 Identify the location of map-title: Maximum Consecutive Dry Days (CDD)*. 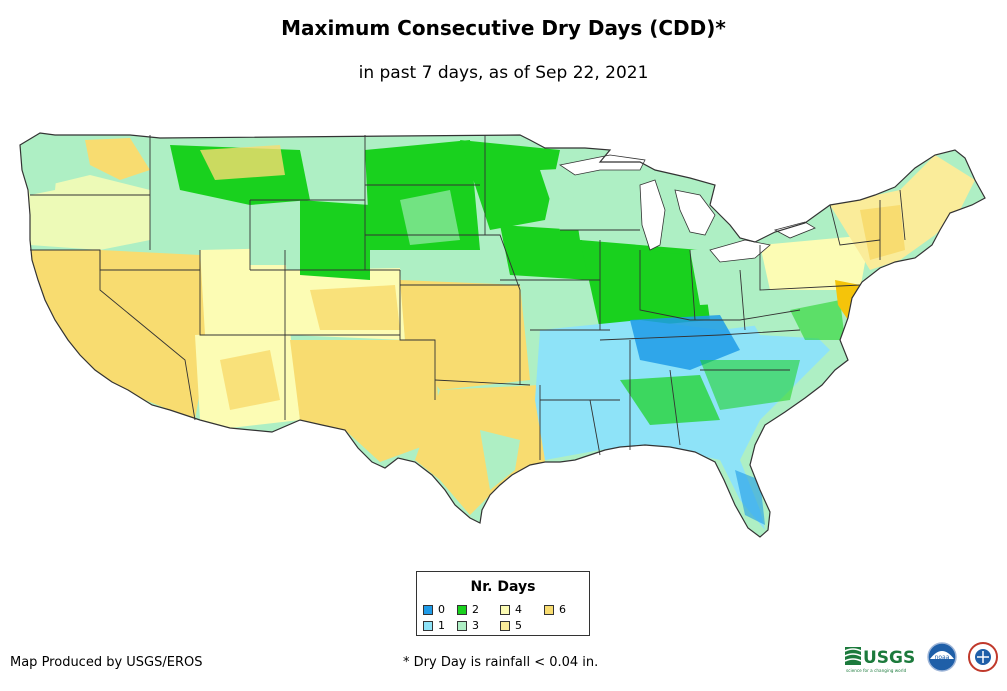
(503, 28).